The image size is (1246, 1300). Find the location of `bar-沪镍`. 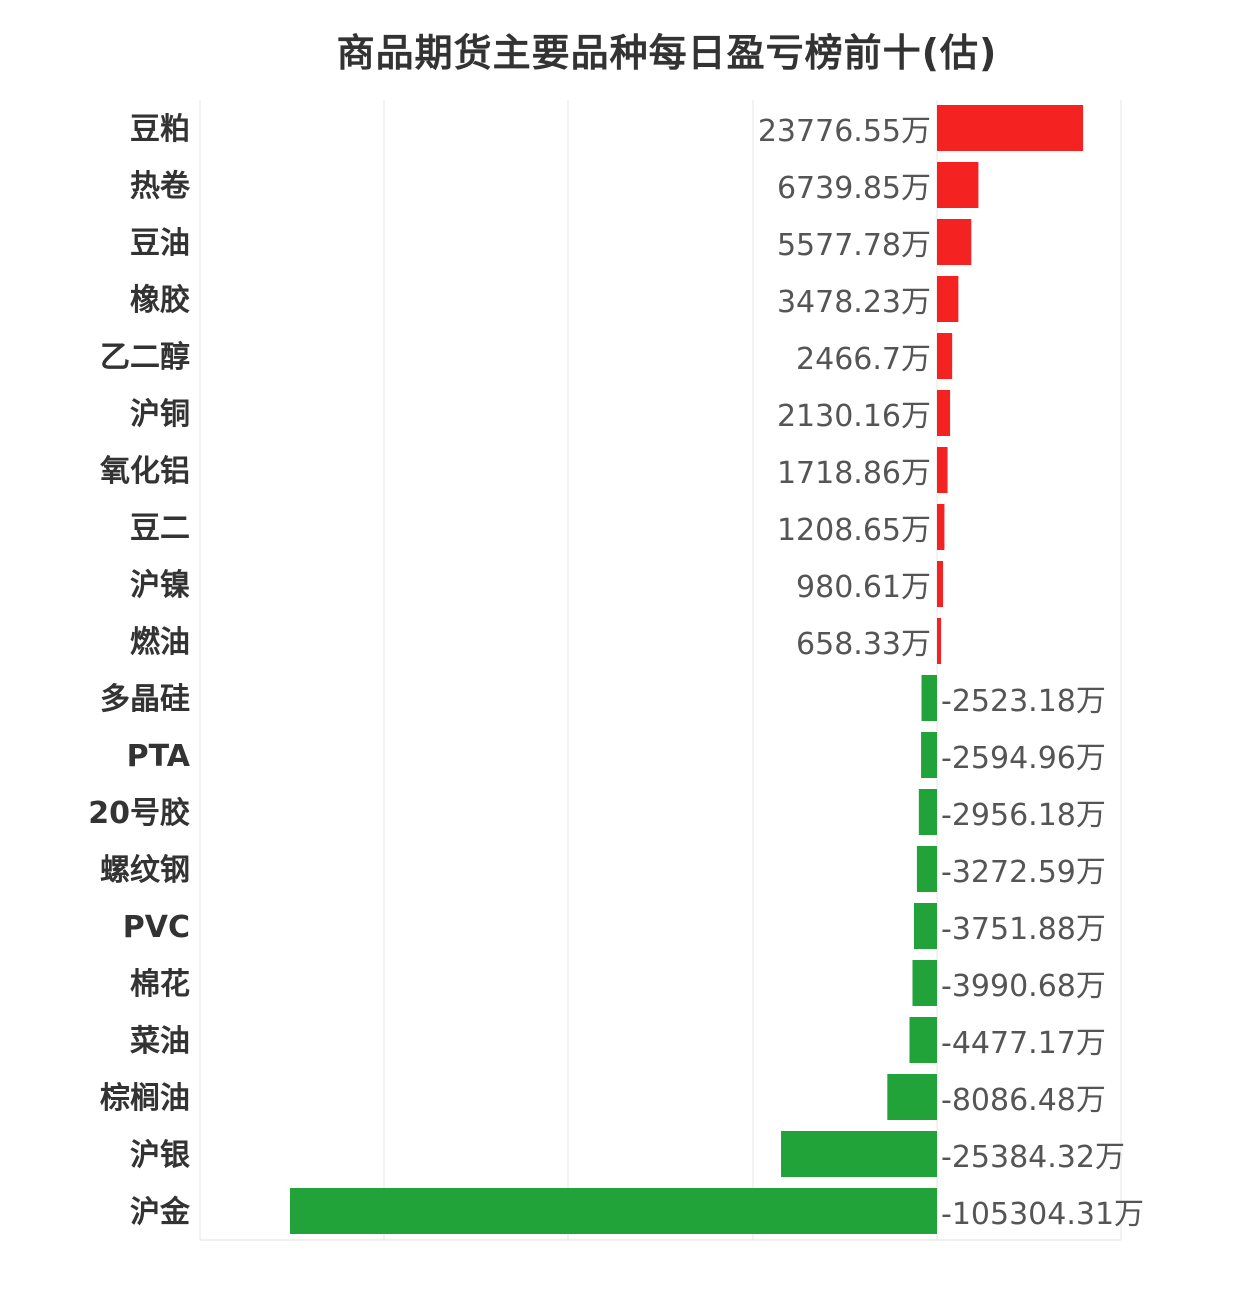

bar-沪镍 is located at coordinates (940, 584).